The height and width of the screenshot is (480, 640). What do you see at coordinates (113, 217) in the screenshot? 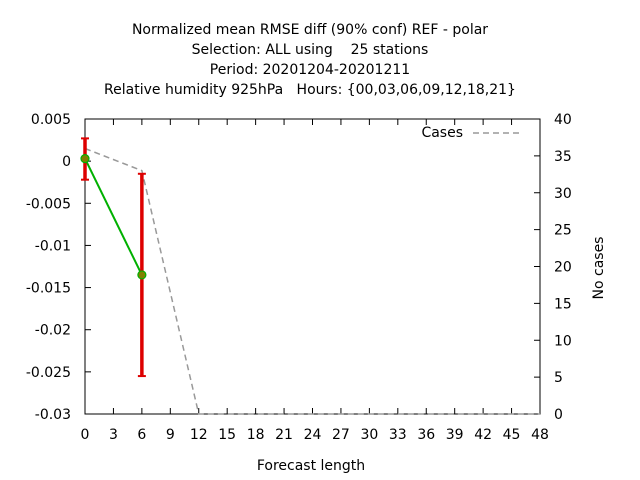
I see `series-line` at bounding box center [113, 217].